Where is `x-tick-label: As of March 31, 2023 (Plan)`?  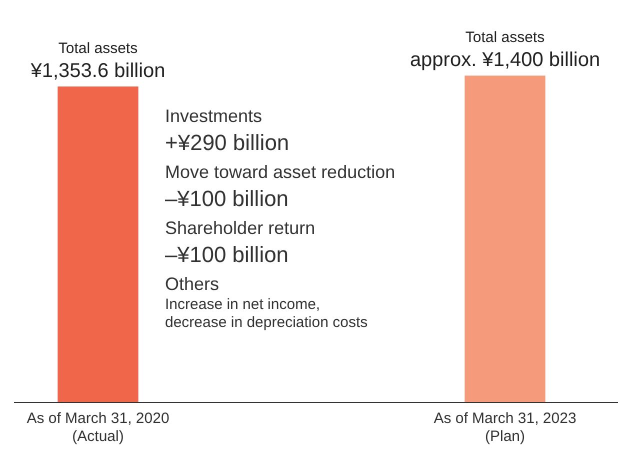
x-tick-label: As of March 31, 2023 (Plan) is located at coordinates (505, 428).